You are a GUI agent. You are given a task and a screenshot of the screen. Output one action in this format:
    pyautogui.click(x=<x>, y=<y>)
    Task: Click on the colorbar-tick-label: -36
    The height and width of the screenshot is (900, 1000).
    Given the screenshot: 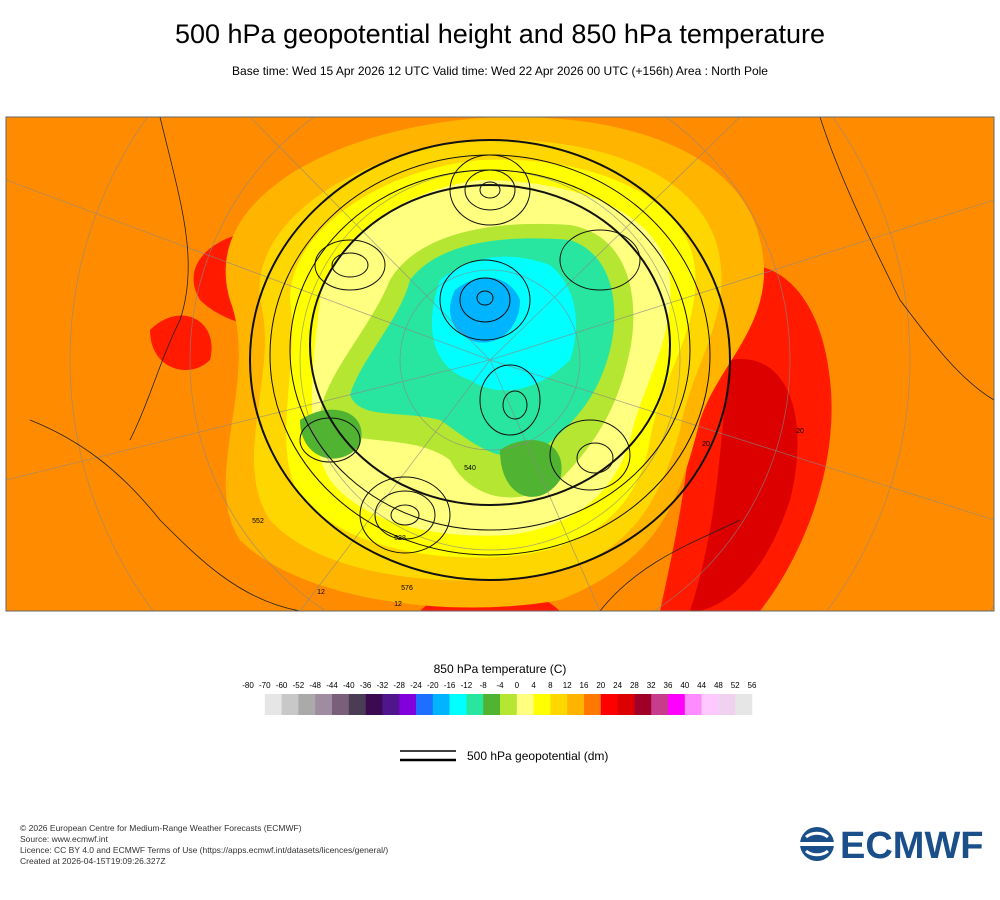 What is the action you would take?
    pyautogui.click(x=366, y=685)
    